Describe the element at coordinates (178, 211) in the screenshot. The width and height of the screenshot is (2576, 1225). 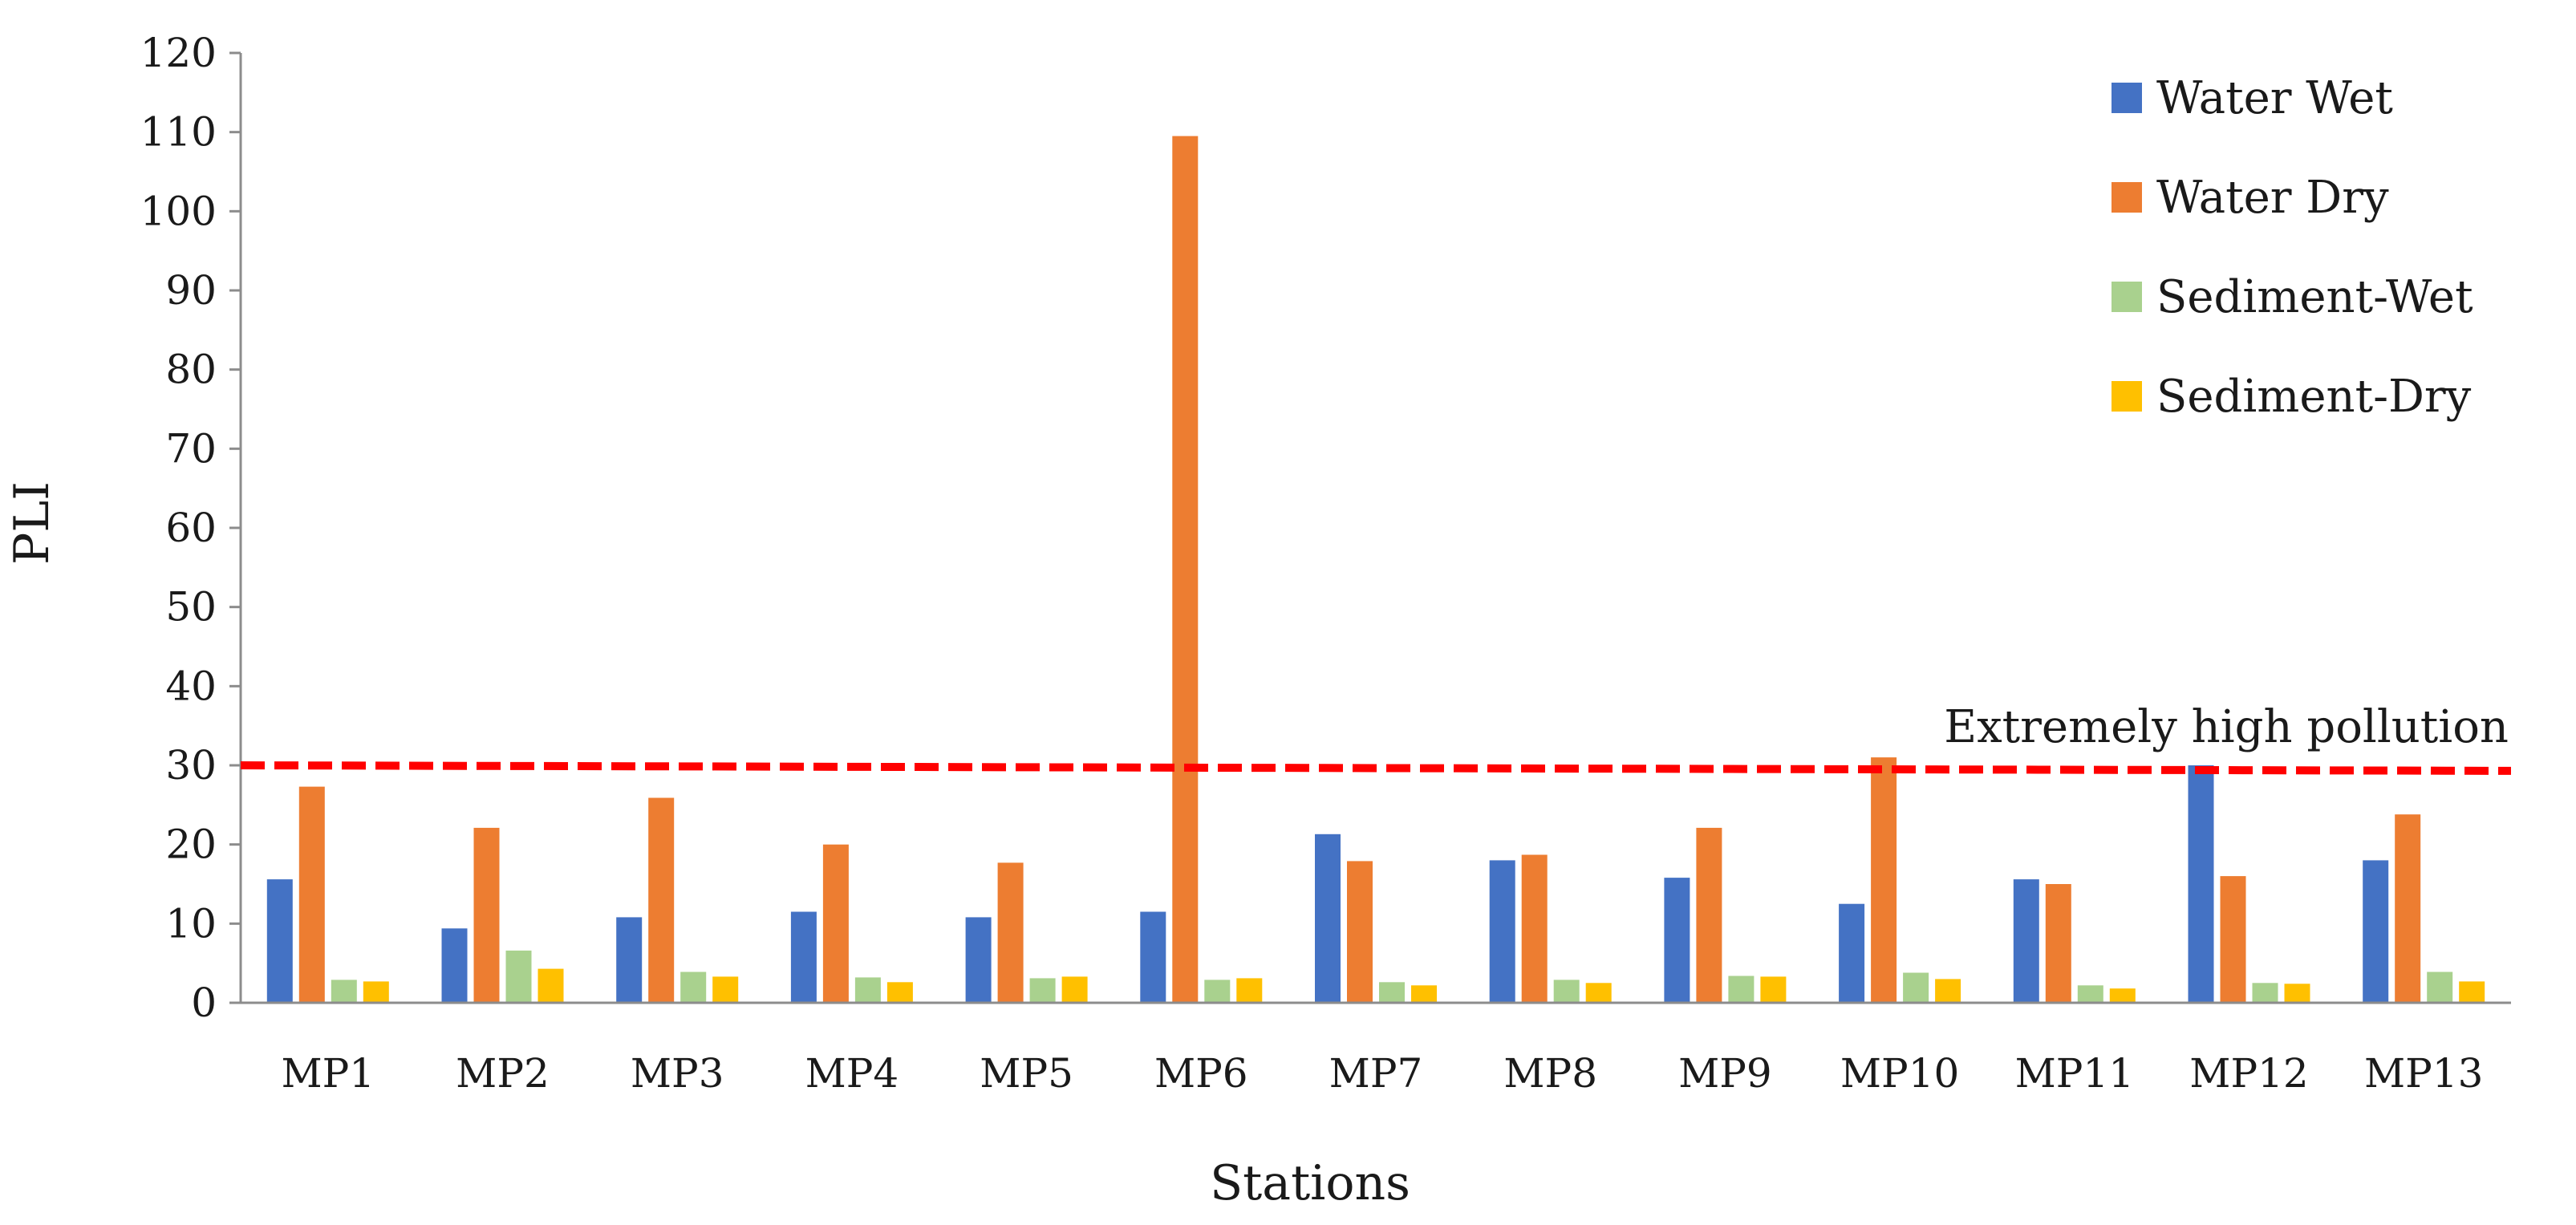
I see `y-tick-label: 100` at that location.